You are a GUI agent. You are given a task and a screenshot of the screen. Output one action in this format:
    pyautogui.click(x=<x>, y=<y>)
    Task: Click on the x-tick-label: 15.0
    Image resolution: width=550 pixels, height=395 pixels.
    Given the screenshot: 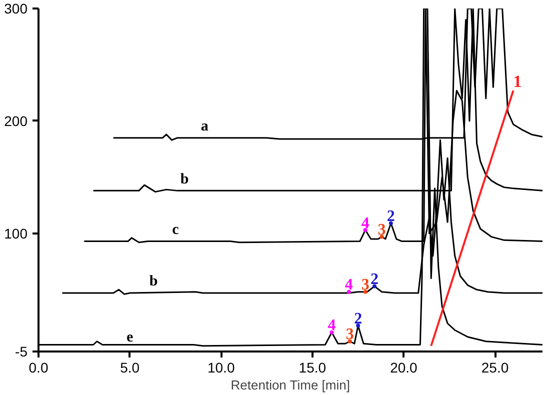 What is the action you would take?
    pyautogui.click(x=312, y=368)
    